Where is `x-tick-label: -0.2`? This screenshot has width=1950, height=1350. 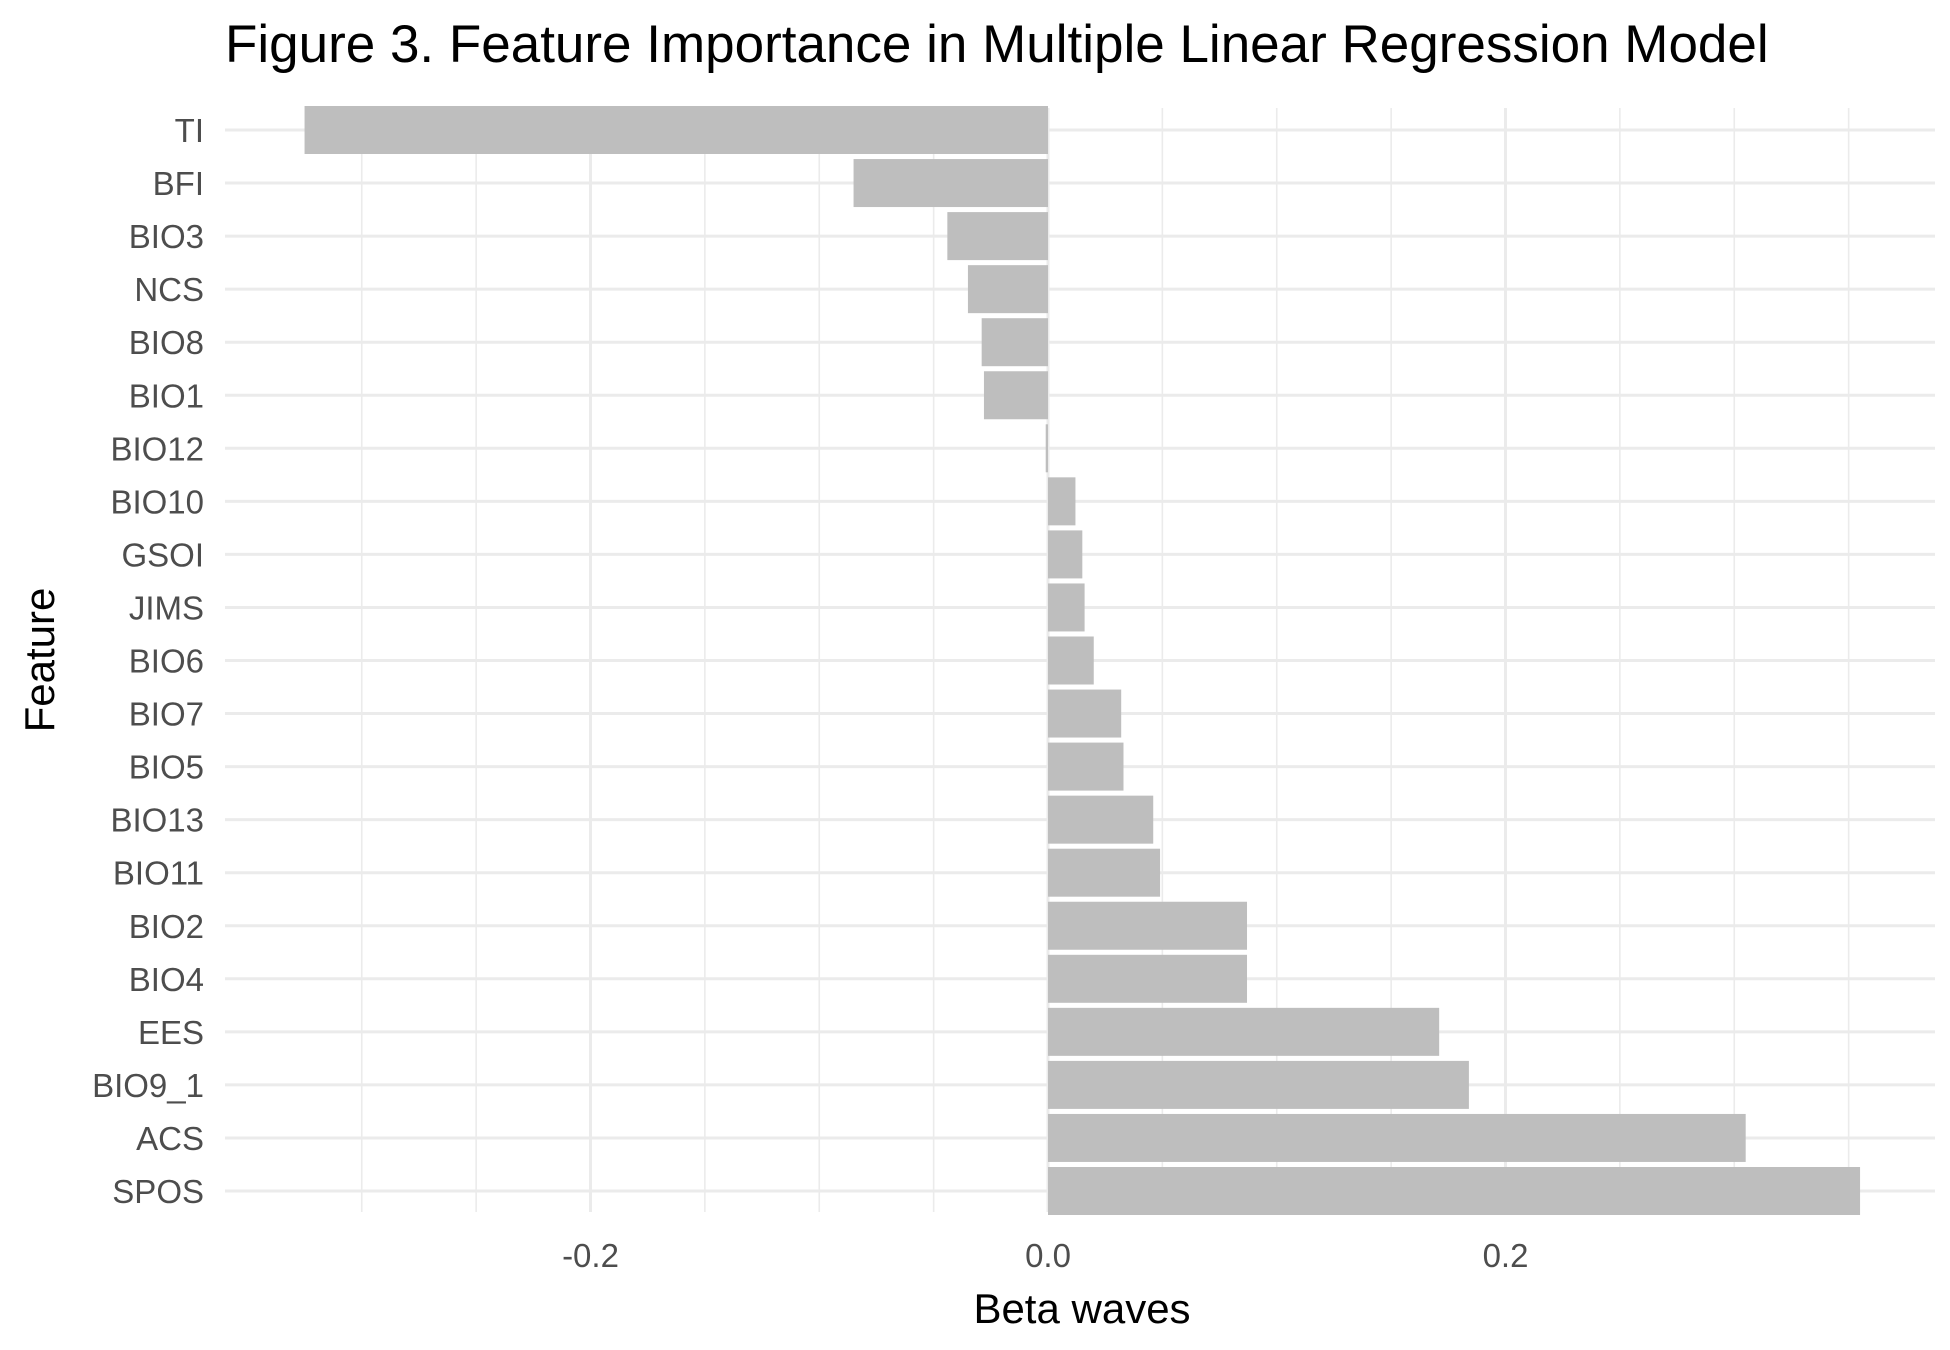
x-tick-label: -0.2 is located at coordinates (590, 1255).